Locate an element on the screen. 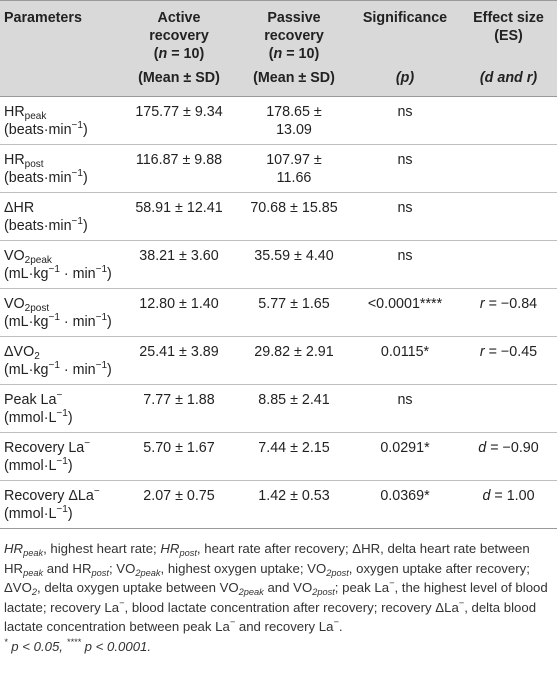  header-significance: Significance is located at coordinates (405, 33).